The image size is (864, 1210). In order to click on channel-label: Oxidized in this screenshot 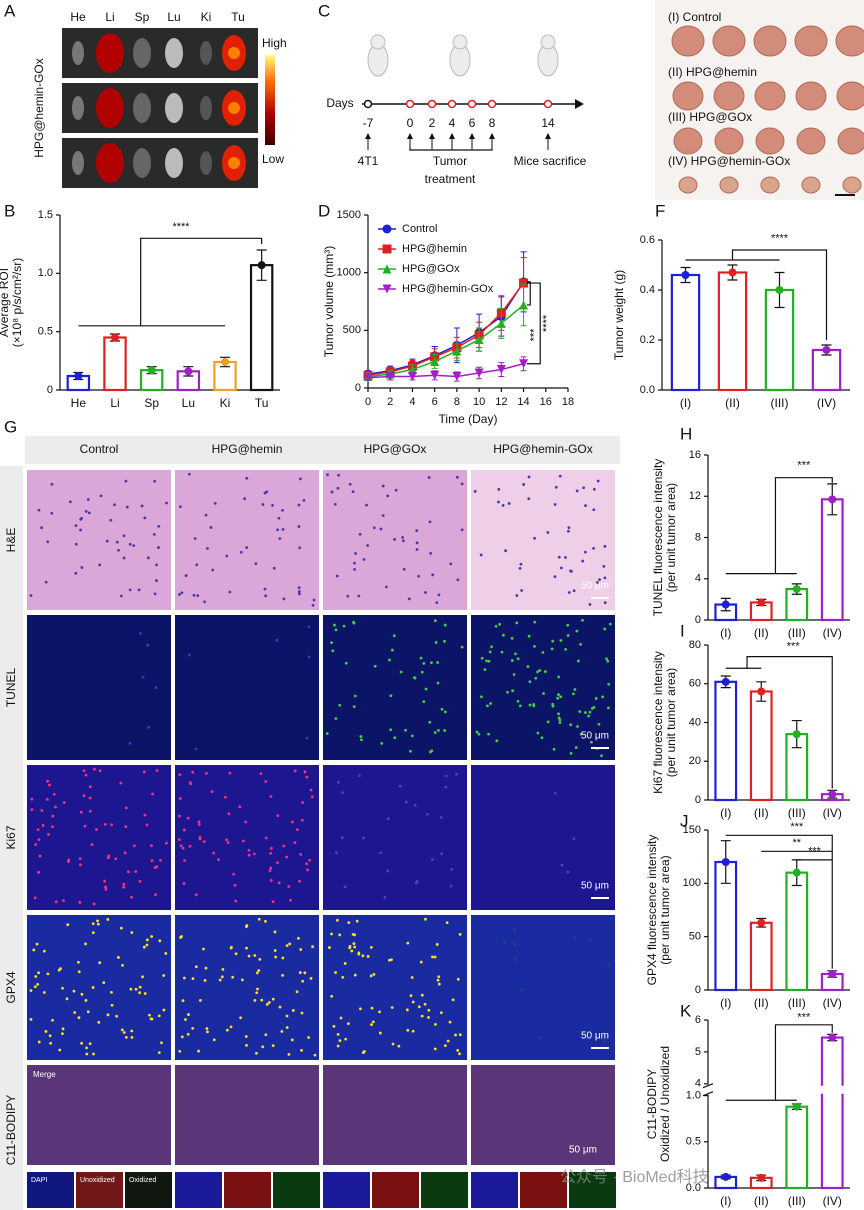, I will do `click(142, 1180)`.